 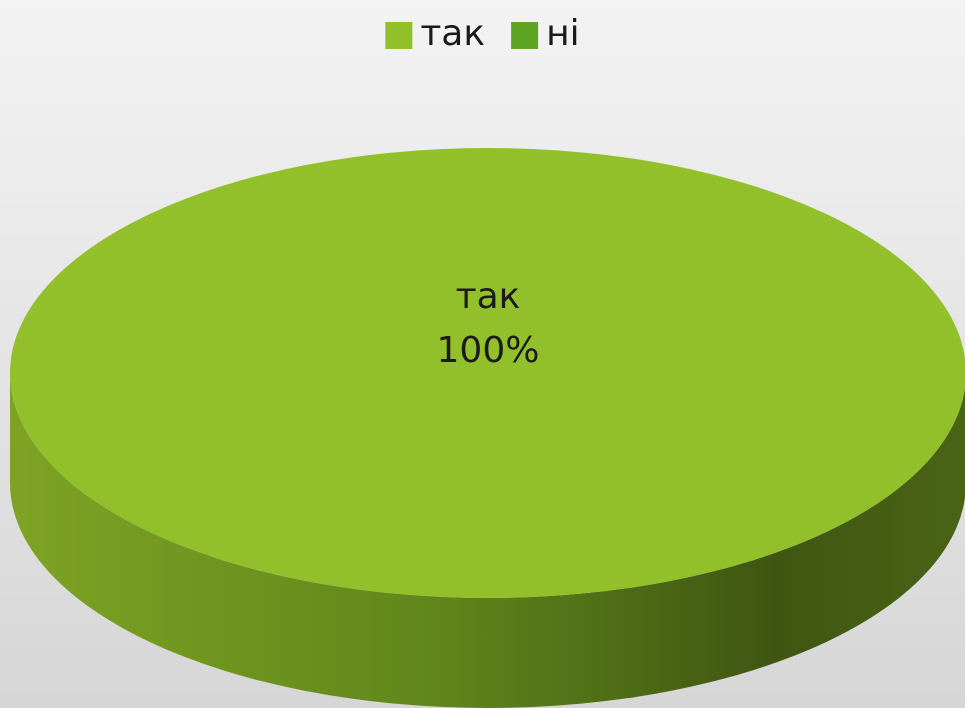 What do you see at coordinates (488, 323) in the screenshot?
I see `data-labels: так 100%` at bounding box center [488, 323].